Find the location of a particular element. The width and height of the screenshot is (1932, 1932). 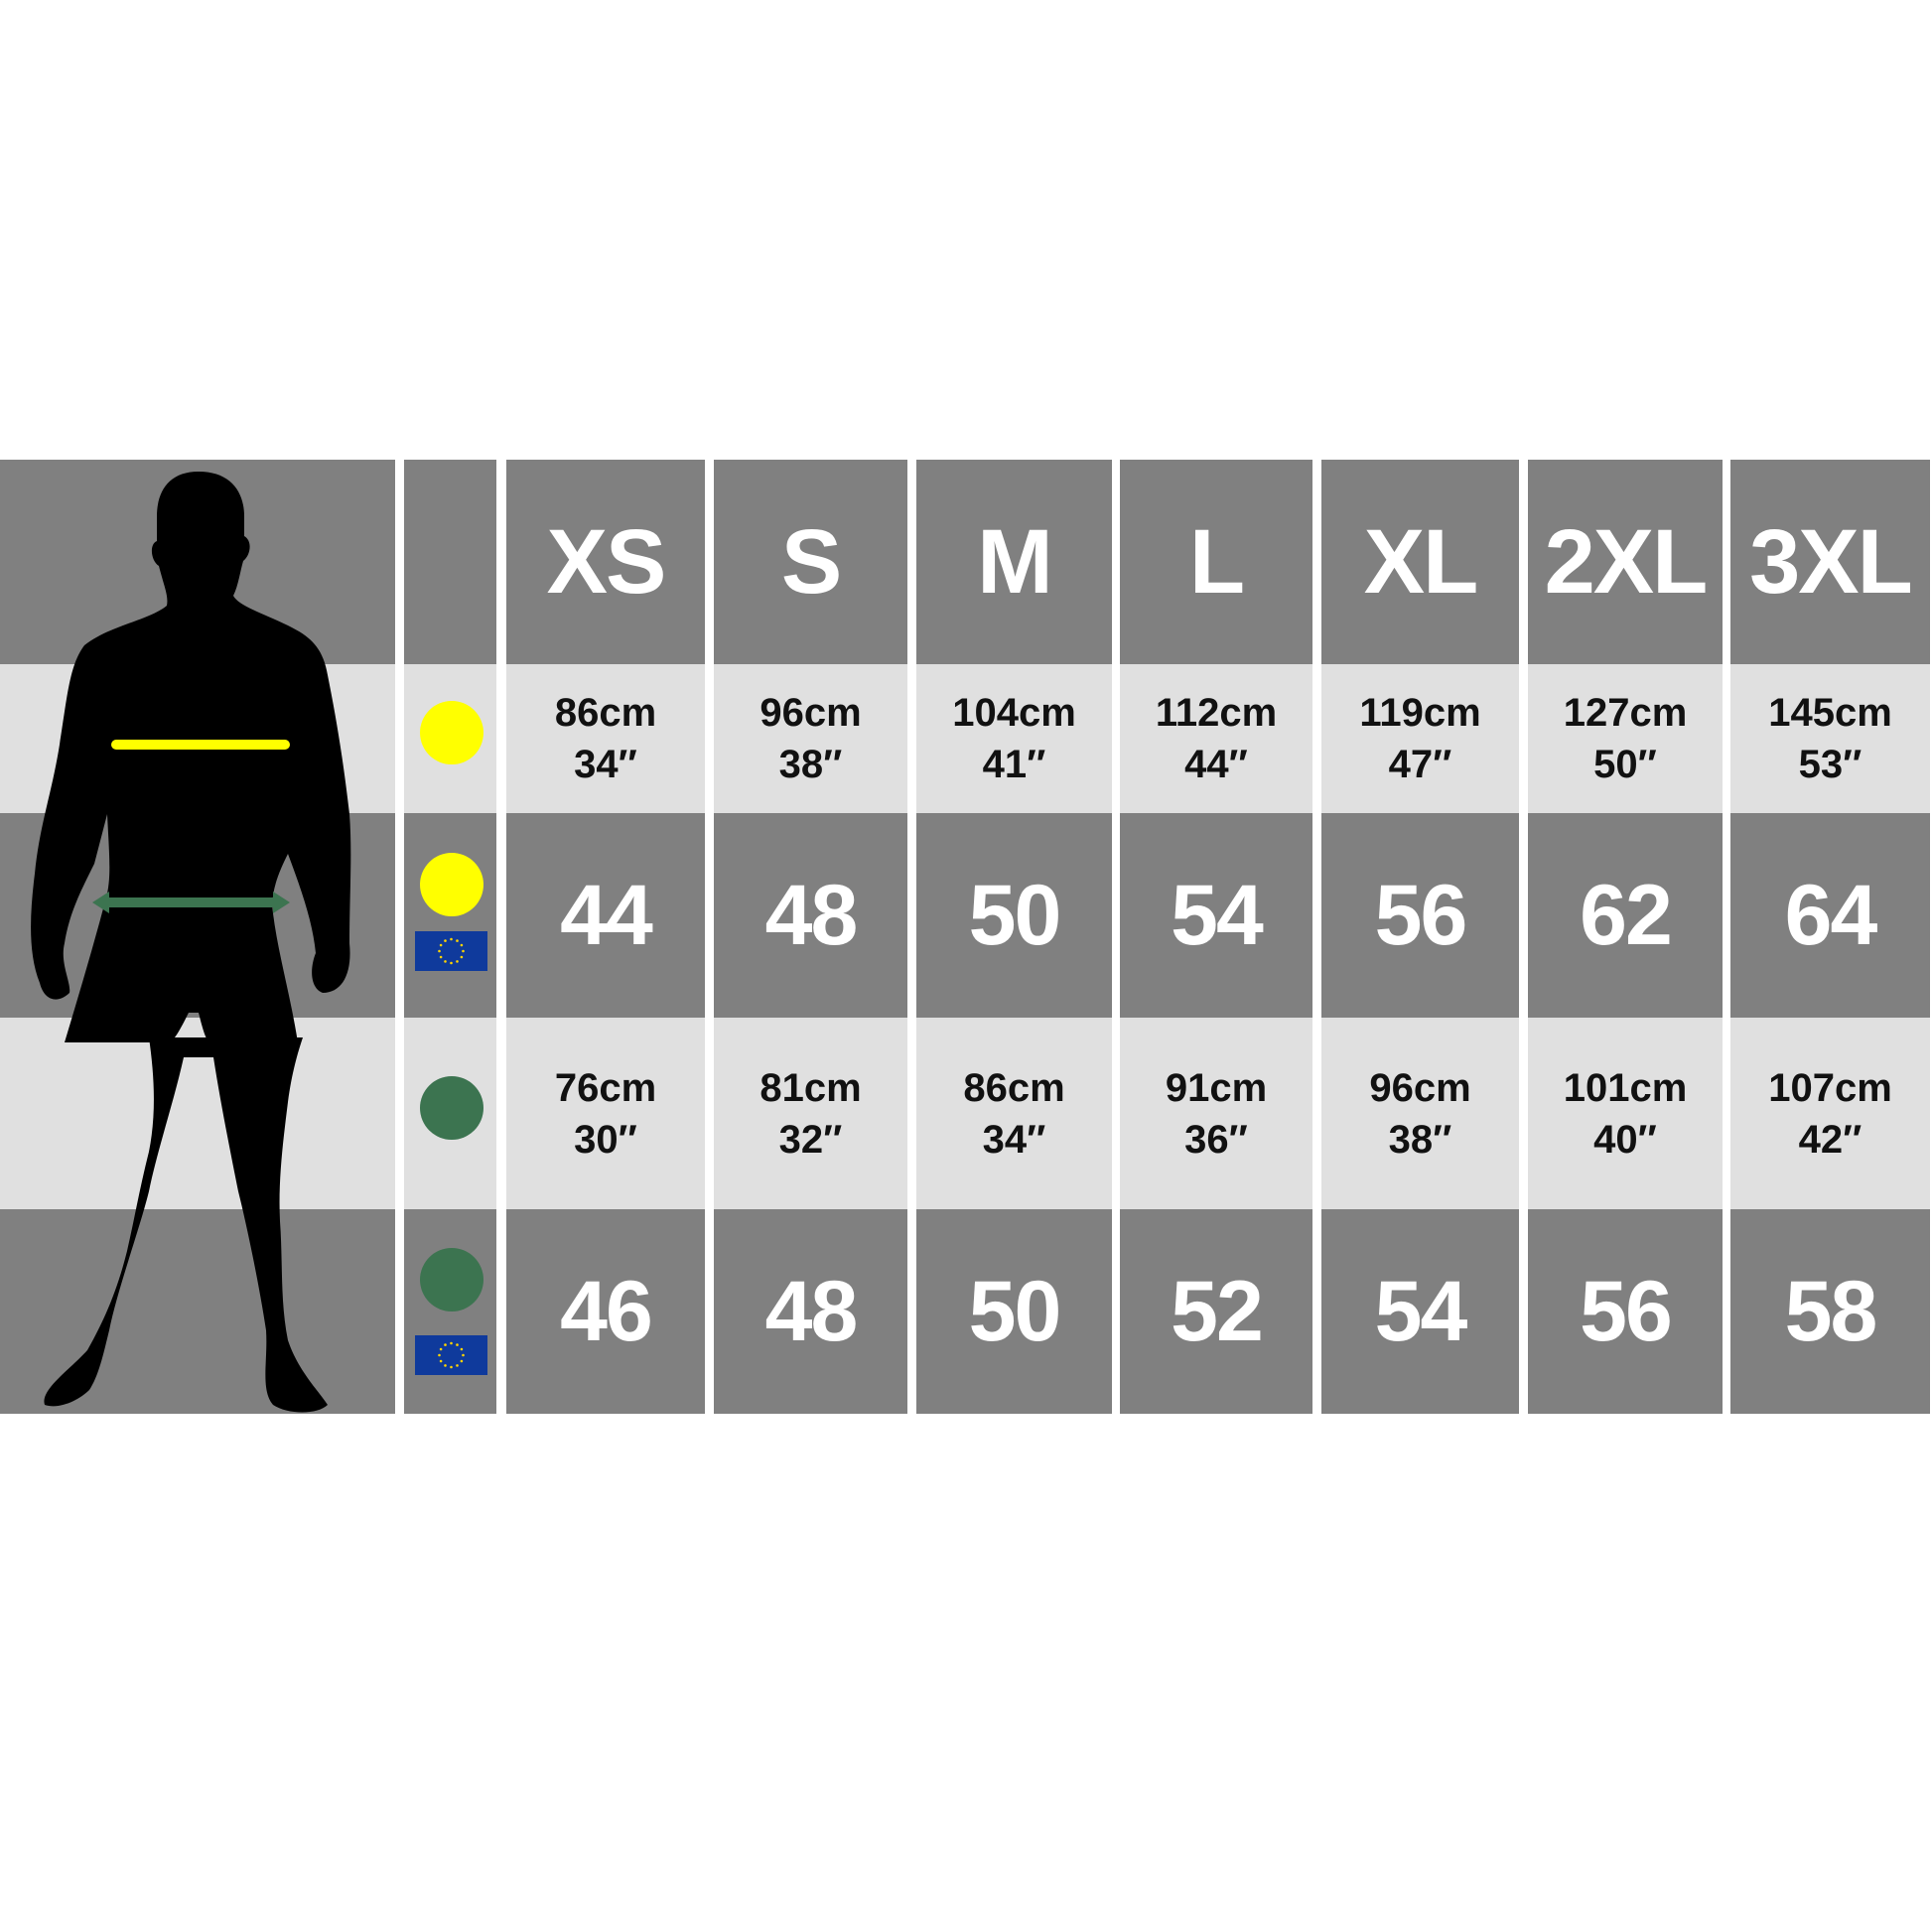

chest-cm: 119cm is located at coordinates (1420, 713).